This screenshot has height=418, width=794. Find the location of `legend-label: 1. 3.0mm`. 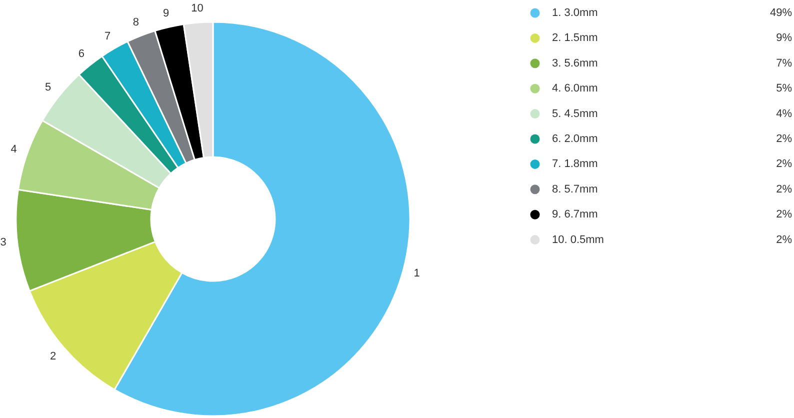

legend-label: 1. 3.0mm is located at coordinates (575, 13).